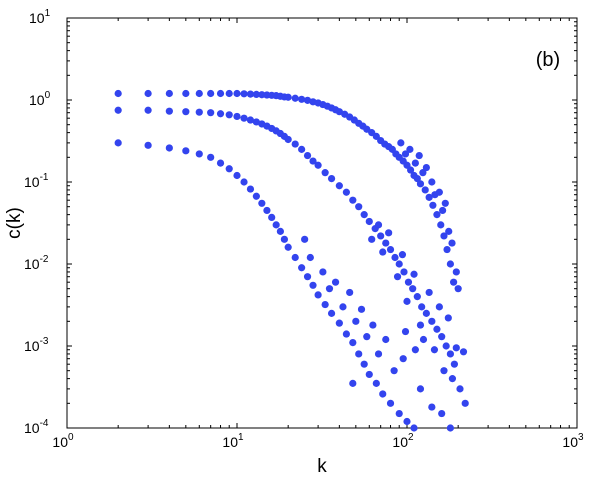 This screenshot has width=599, height=482. Describe the element at coordinates (40, 99) in the screenshot. I see `y-tick-label: 10⁰` at that location.